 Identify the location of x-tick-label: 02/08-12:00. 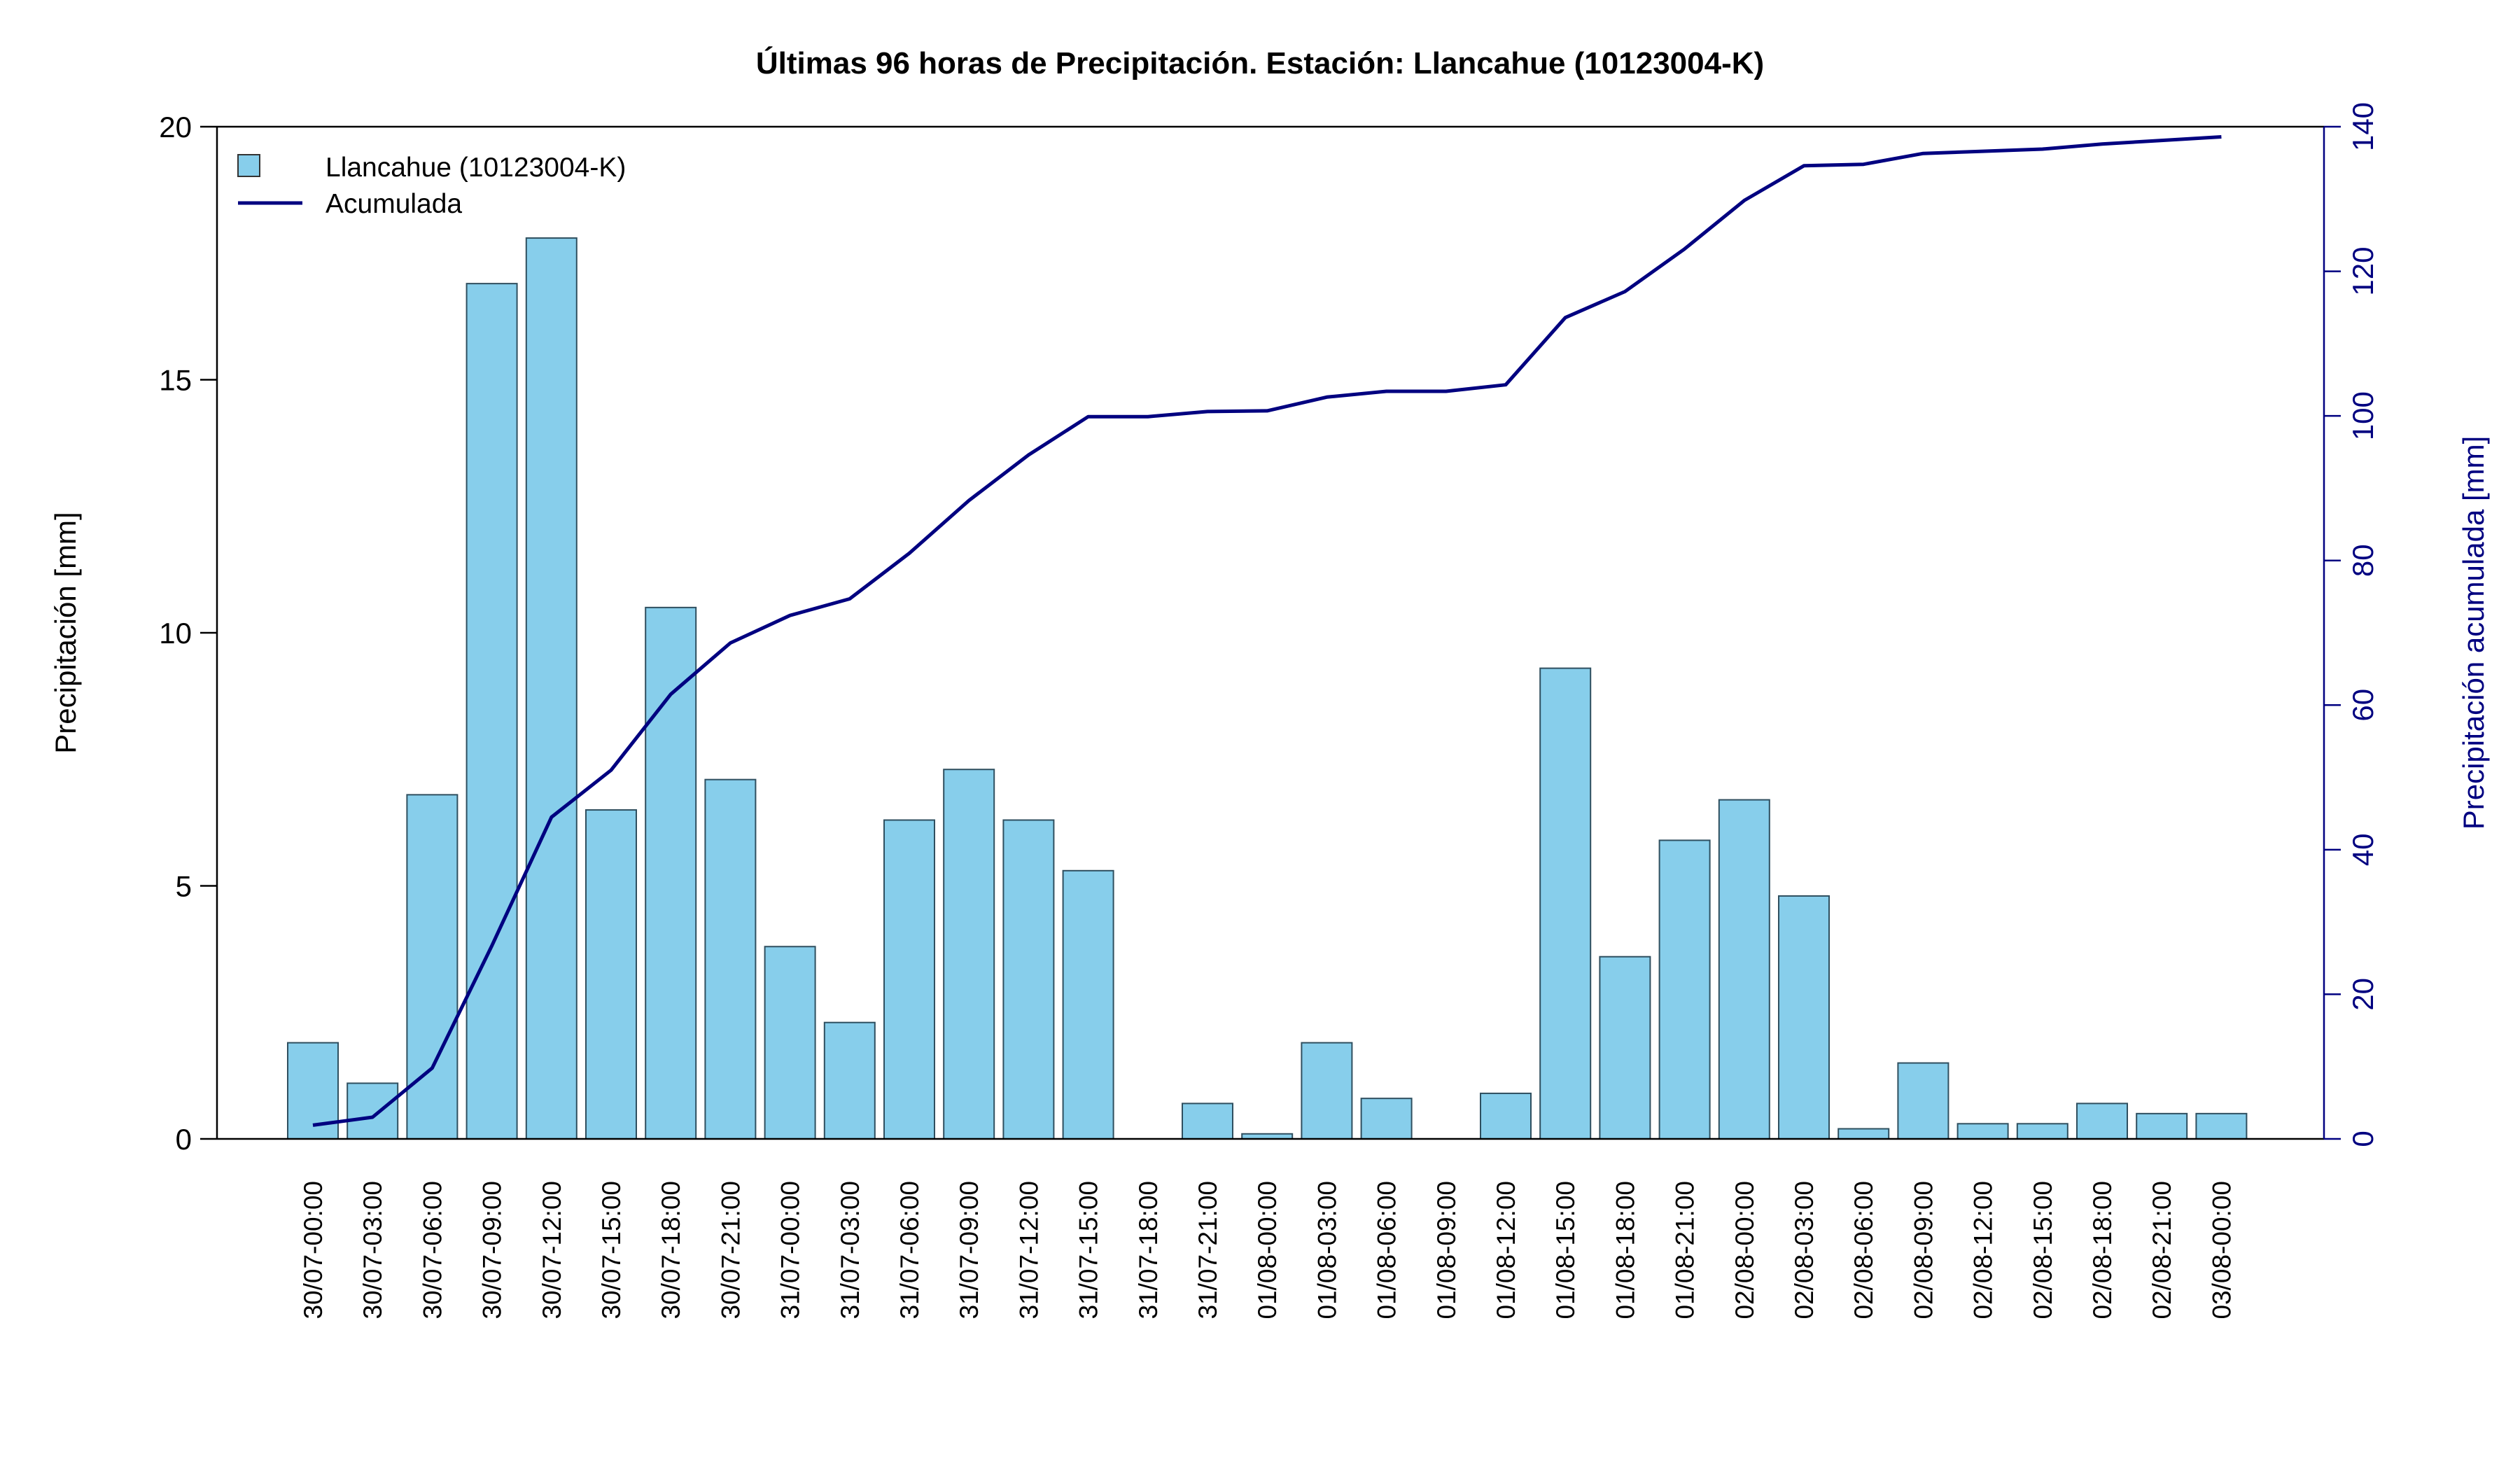
(1983, 1250).